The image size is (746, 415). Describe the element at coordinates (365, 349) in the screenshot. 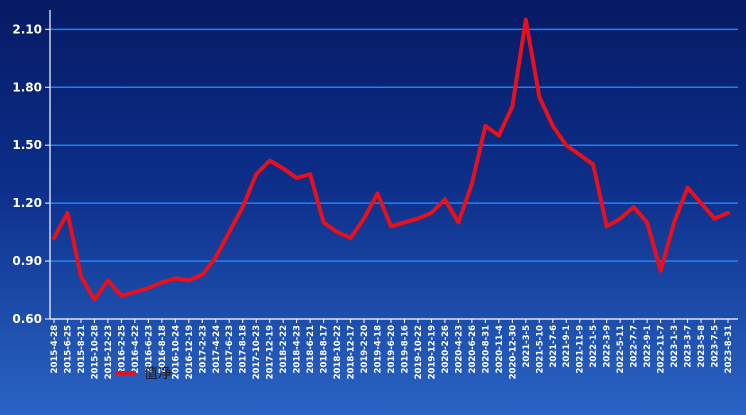

I see `x-tick-label-2019-2-20: 2019-2-20` at that location.